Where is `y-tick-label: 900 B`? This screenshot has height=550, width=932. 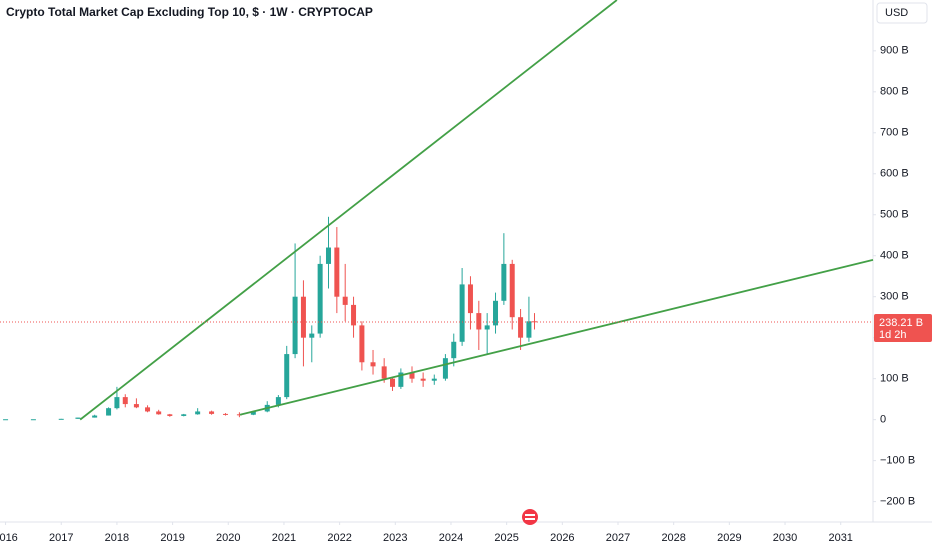
y-tick-label: 900 B is located at coordinates (894, 51).